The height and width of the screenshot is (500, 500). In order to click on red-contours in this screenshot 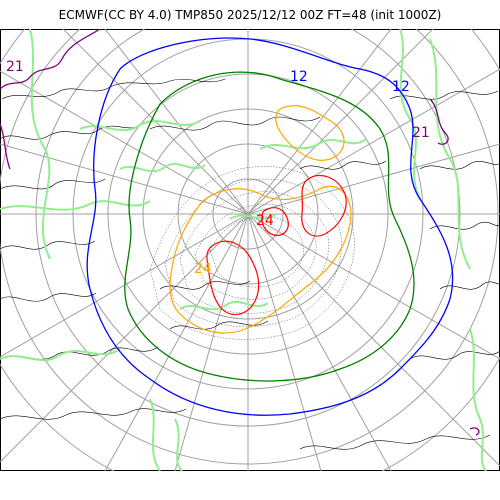, I will do `click(276, 245)`.